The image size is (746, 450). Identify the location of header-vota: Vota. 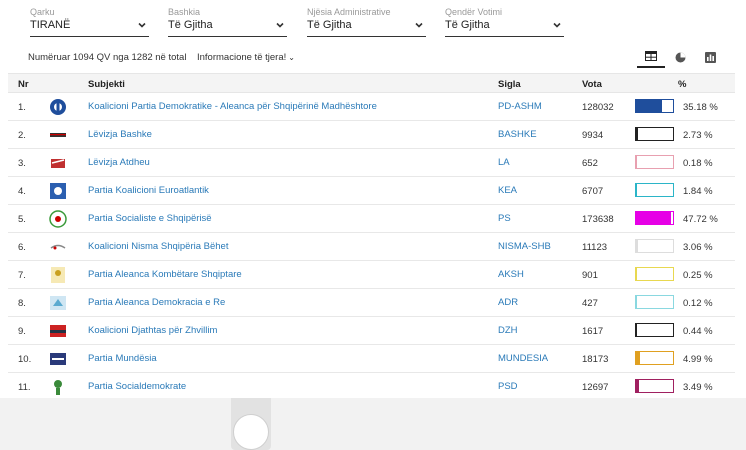
(592, 84).